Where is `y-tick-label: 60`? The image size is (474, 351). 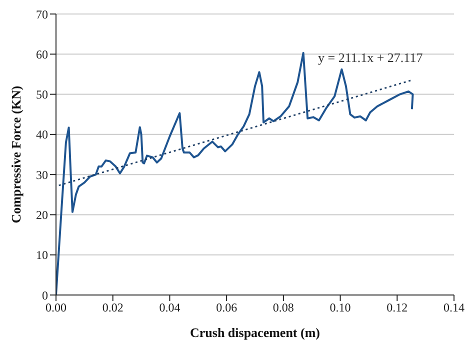 y-tick-label: 60 is located at coordinates (42, 54).